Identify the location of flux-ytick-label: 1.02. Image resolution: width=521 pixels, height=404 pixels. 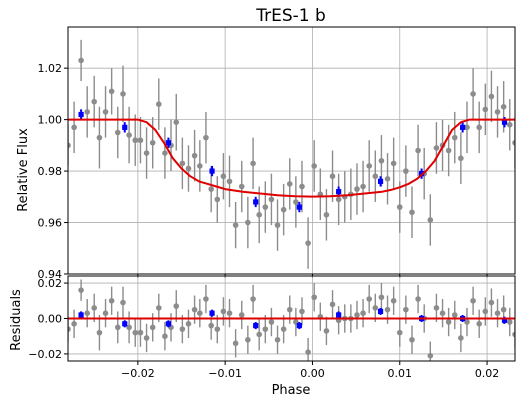
(50, 68).